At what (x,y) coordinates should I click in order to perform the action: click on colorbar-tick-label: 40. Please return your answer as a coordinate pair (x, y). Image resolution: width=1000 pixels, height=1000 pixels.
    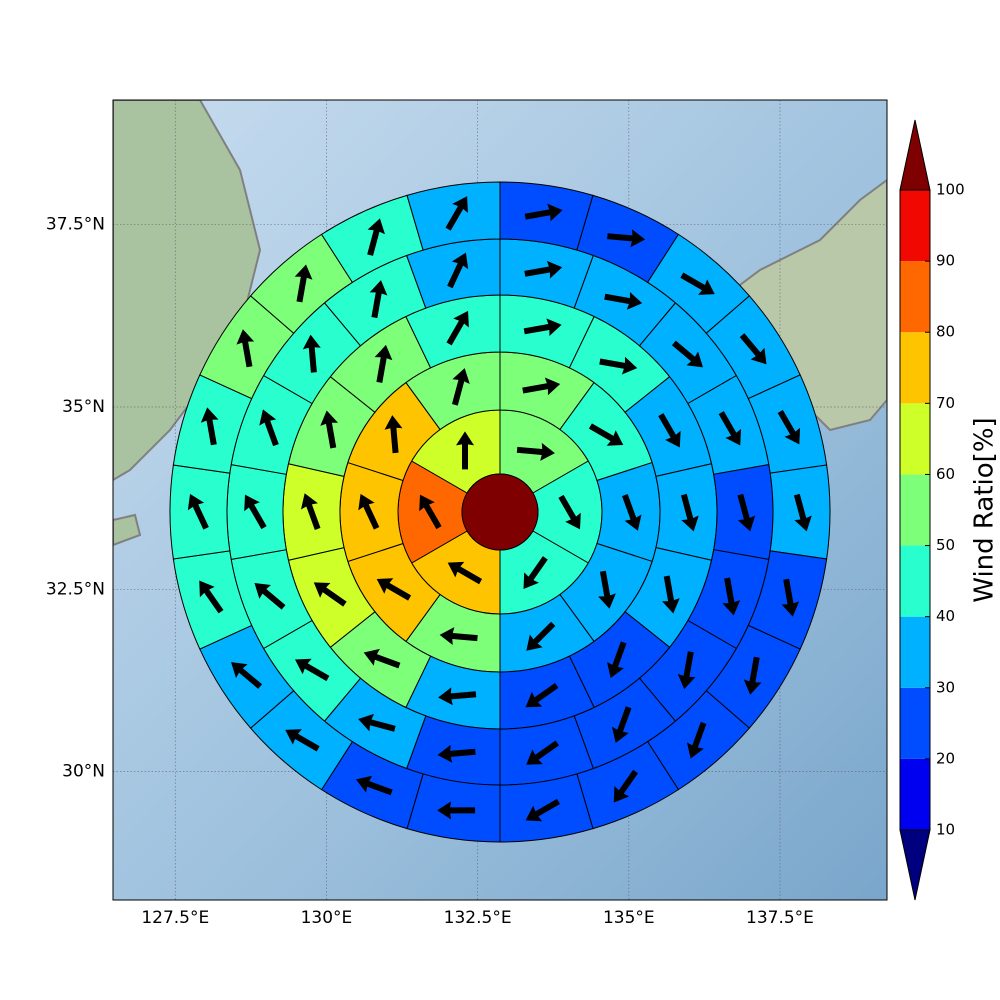
    Looking at the image, I should click on (945, 616).